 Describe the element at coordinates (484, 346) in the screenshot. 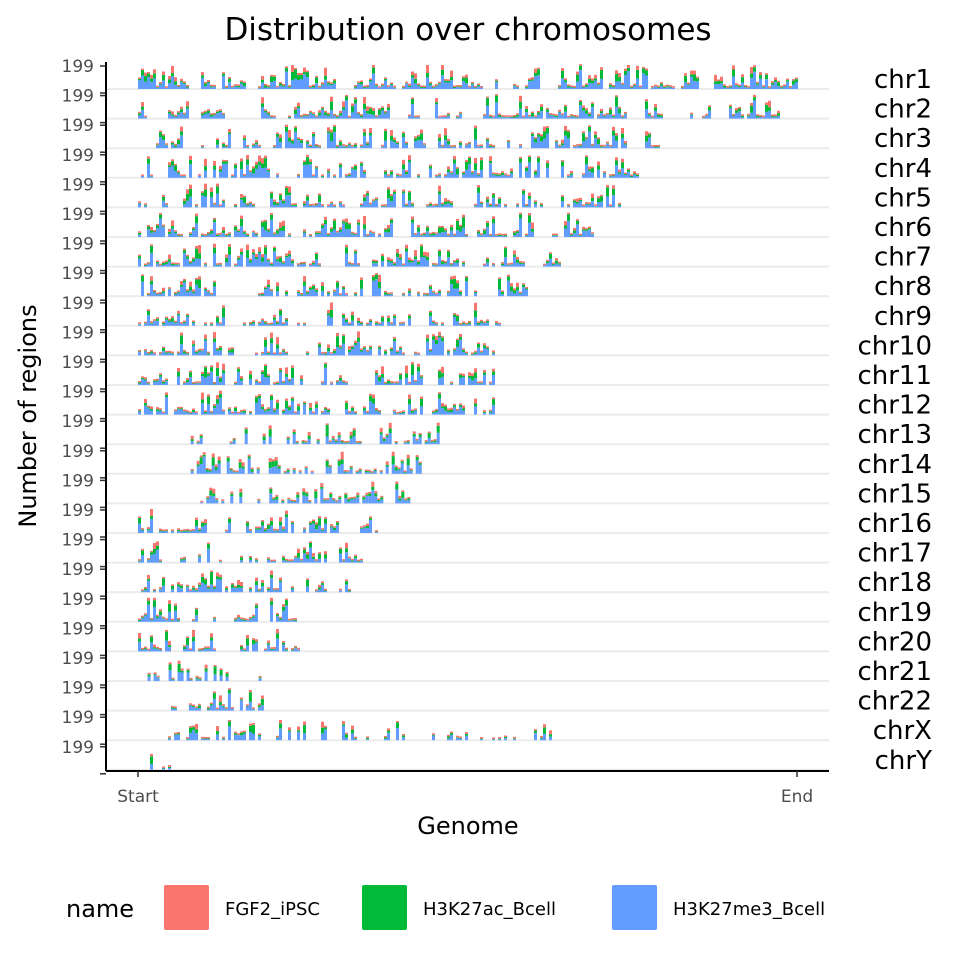

I see `bar-chr10-H3K27ac_Bcell` at that location.